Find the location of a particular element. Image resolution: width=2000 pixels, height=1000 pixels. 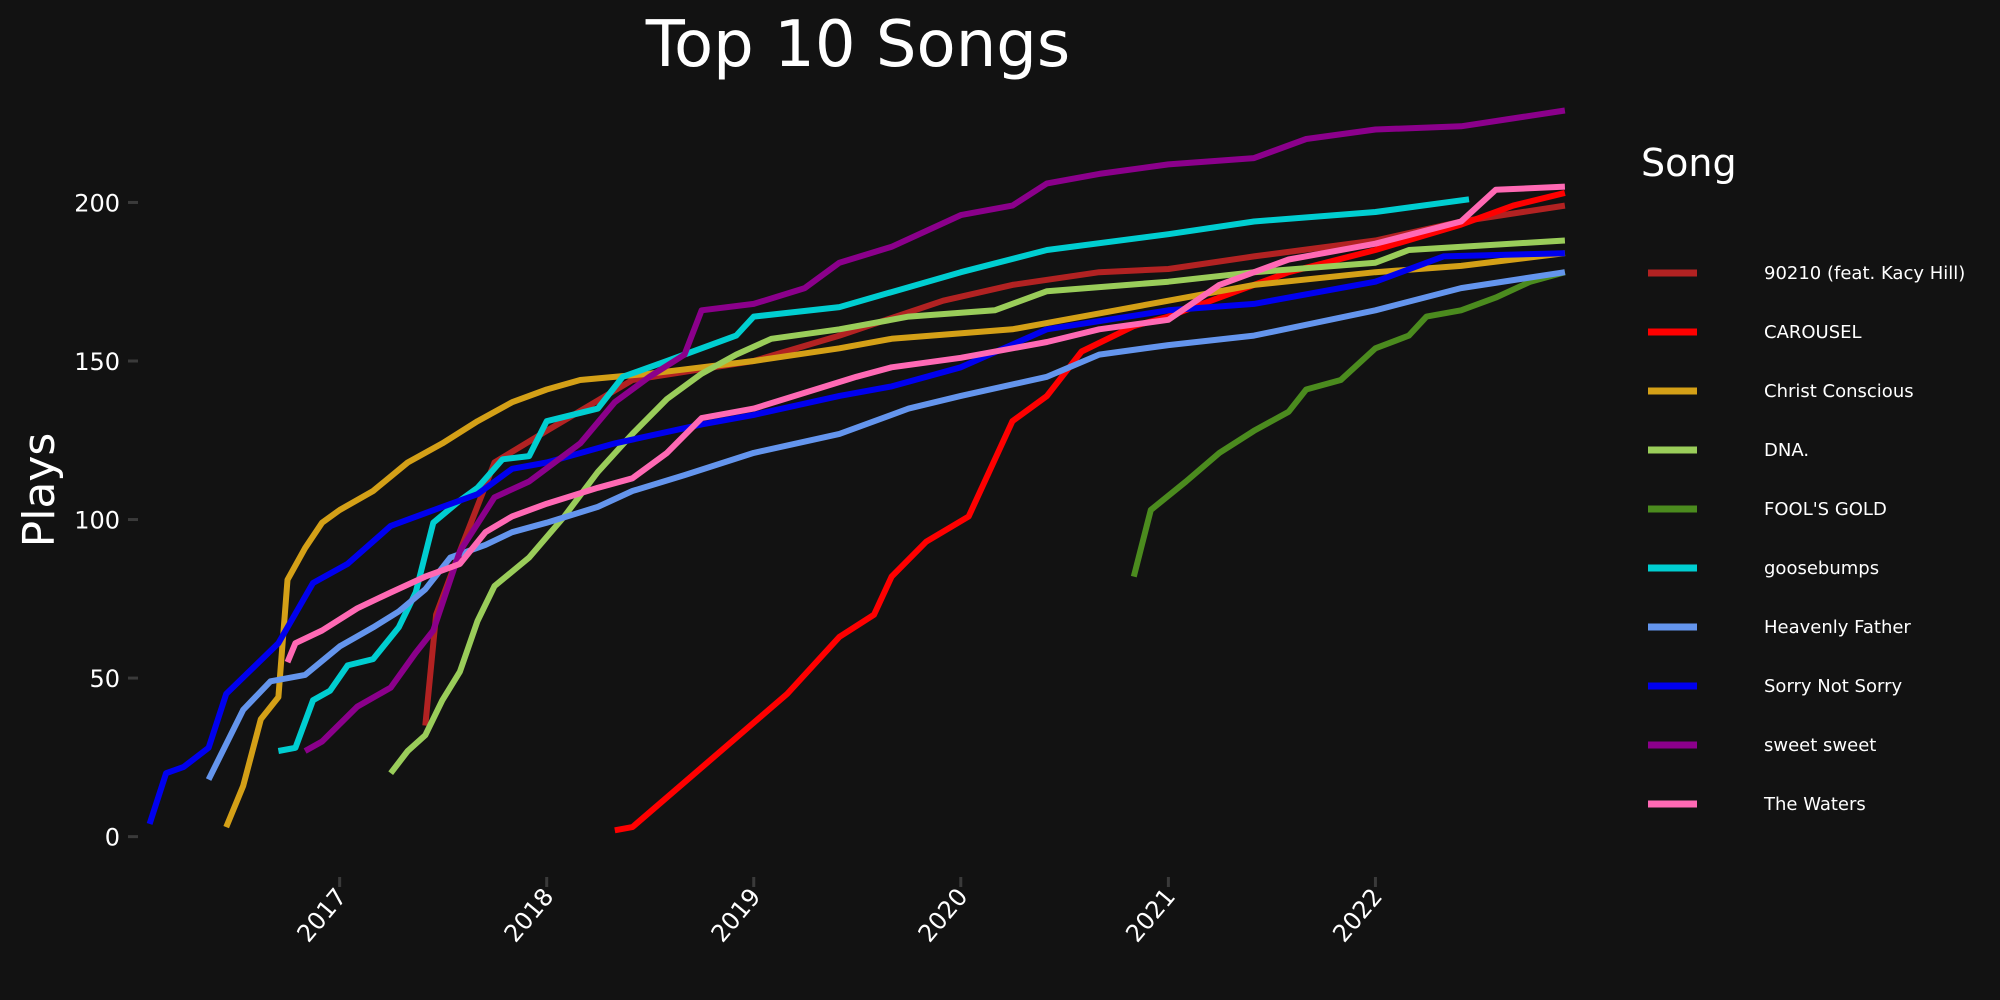

y-tick-label: 200 is located at coordinates (97, 203).